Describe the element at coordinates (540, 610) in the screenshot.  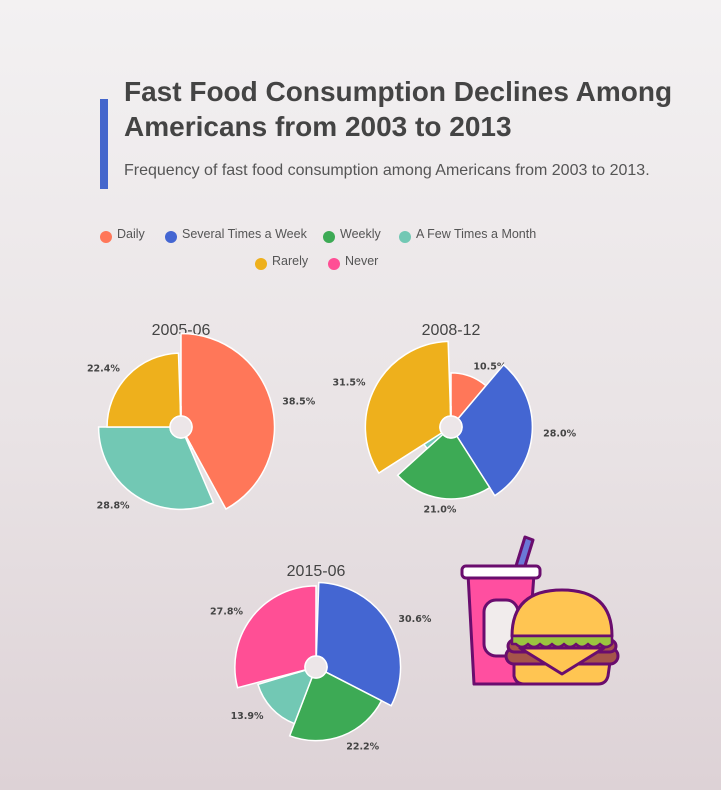
I see `fast-food-icon` at that location.